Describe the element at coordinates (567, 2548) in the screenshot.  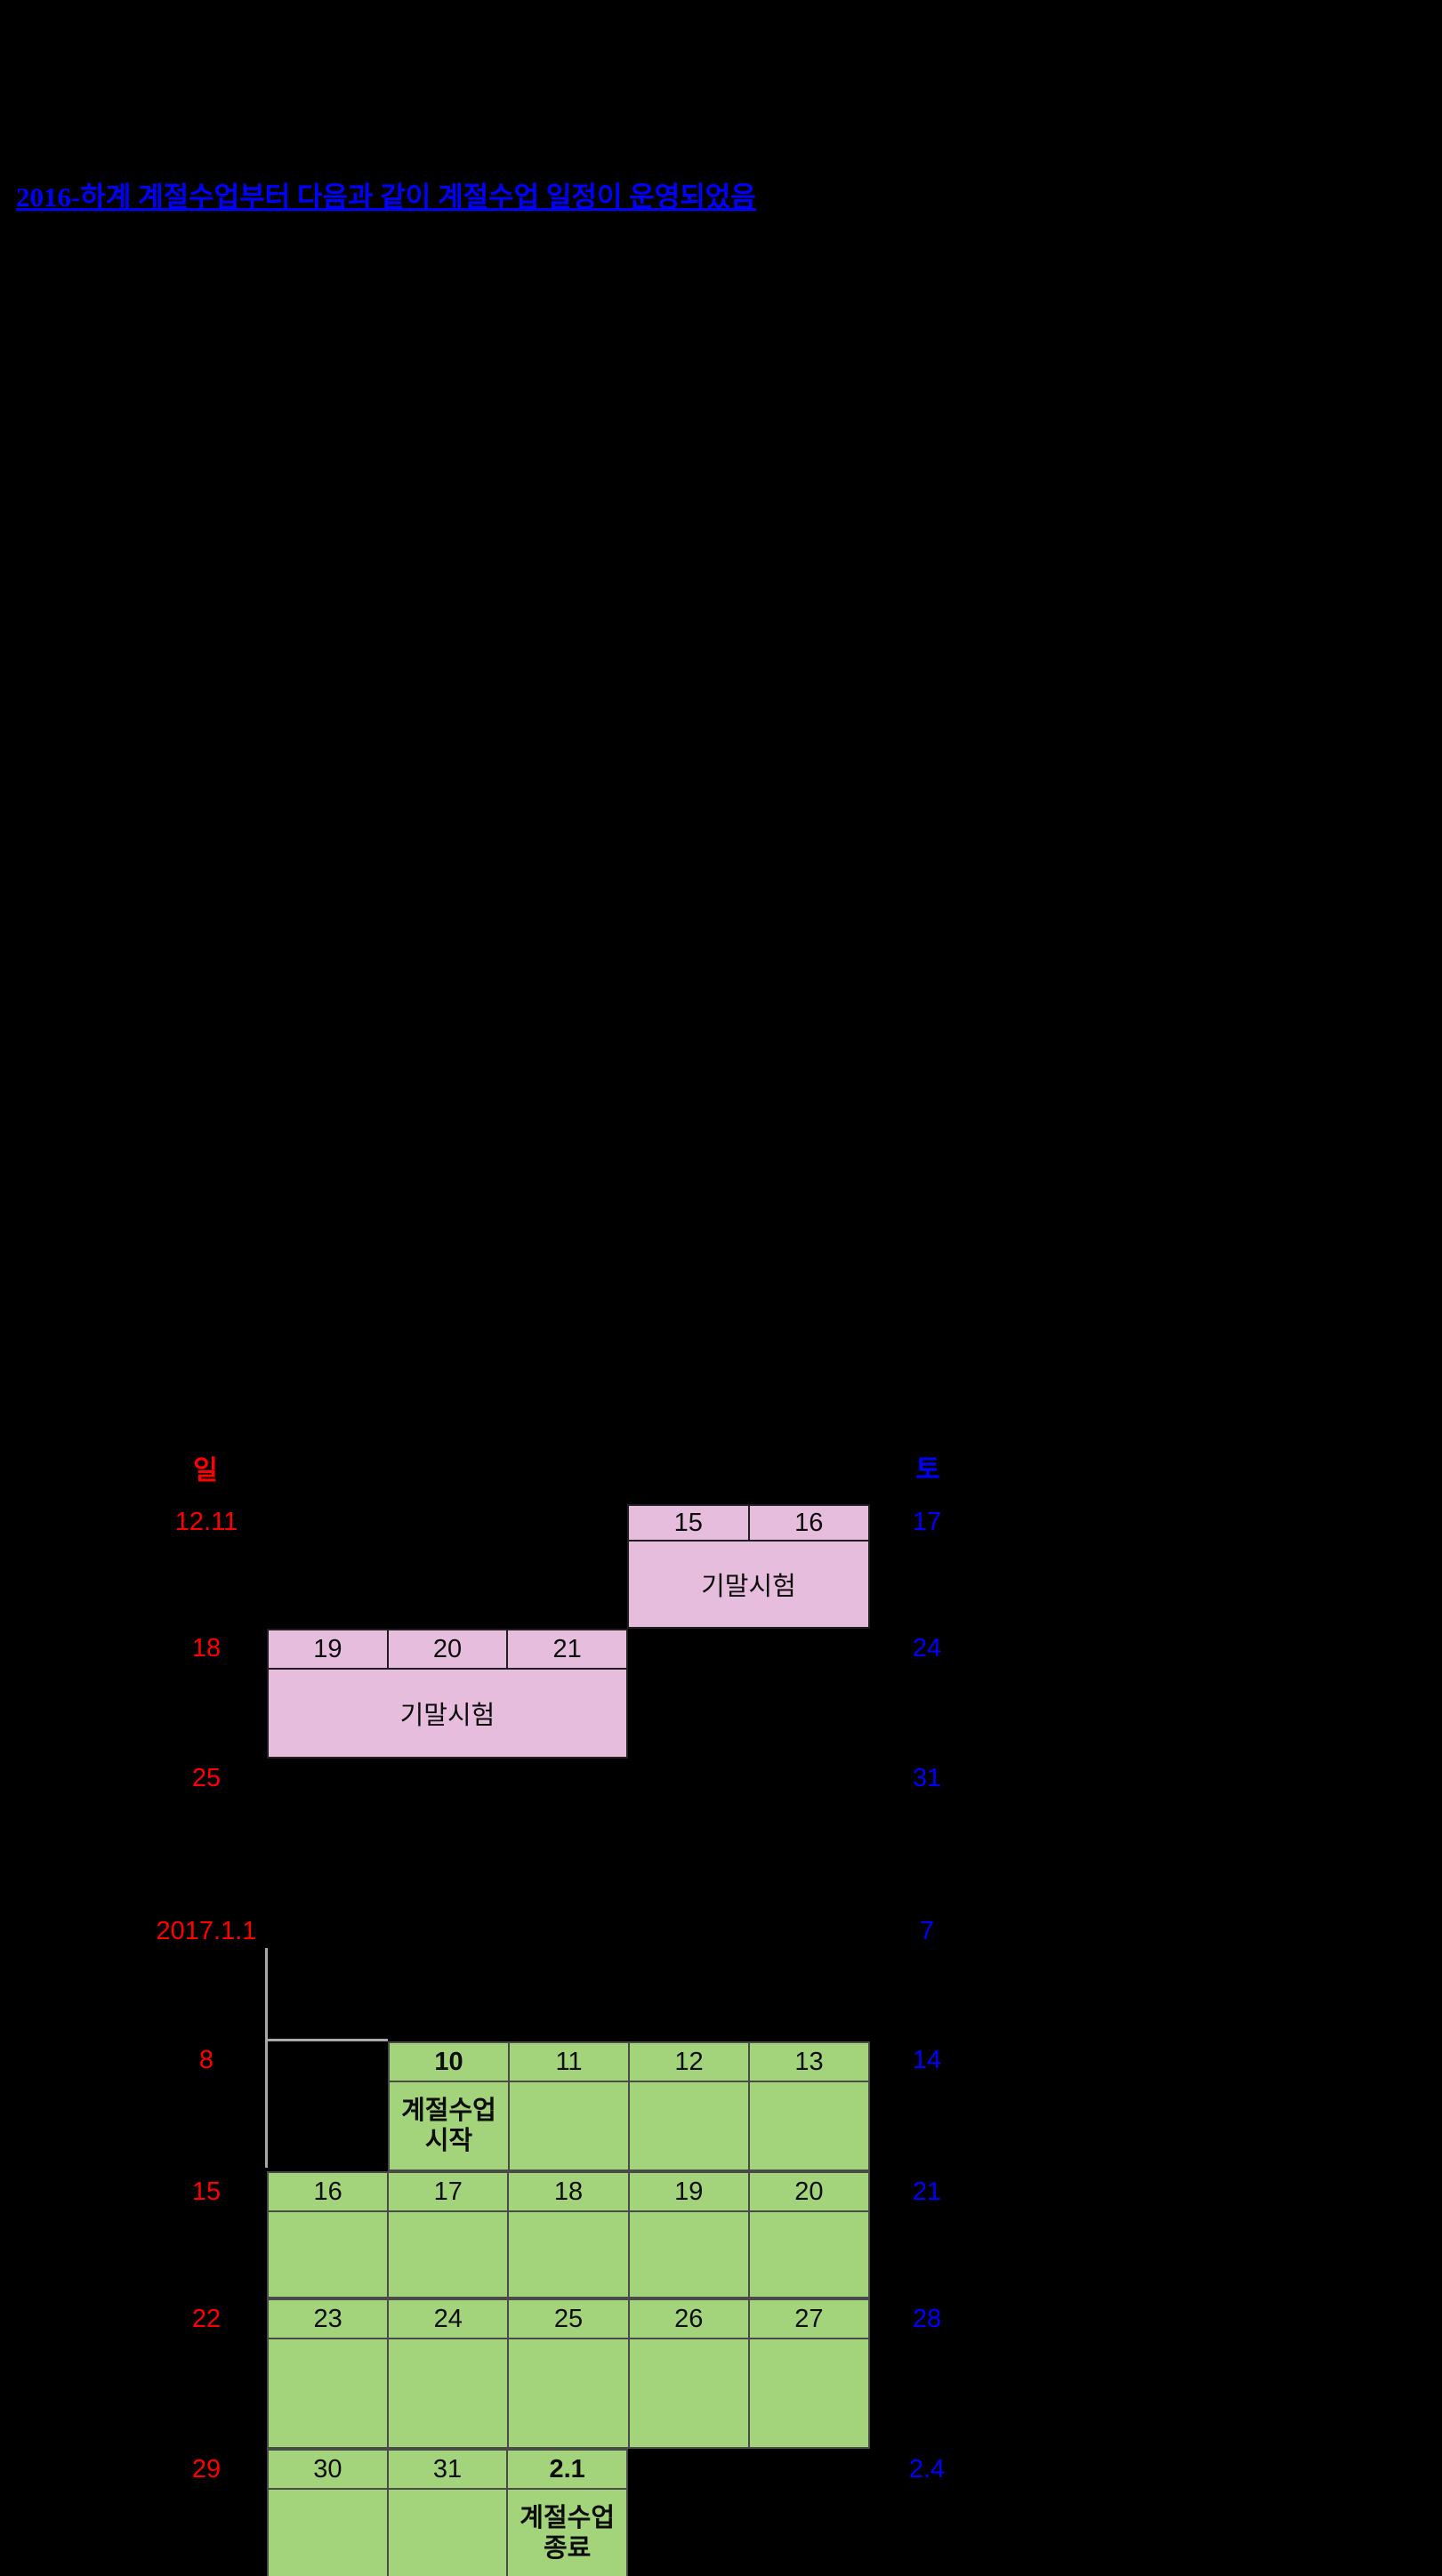
I see `class-end-note-line2: 종료` at that location.